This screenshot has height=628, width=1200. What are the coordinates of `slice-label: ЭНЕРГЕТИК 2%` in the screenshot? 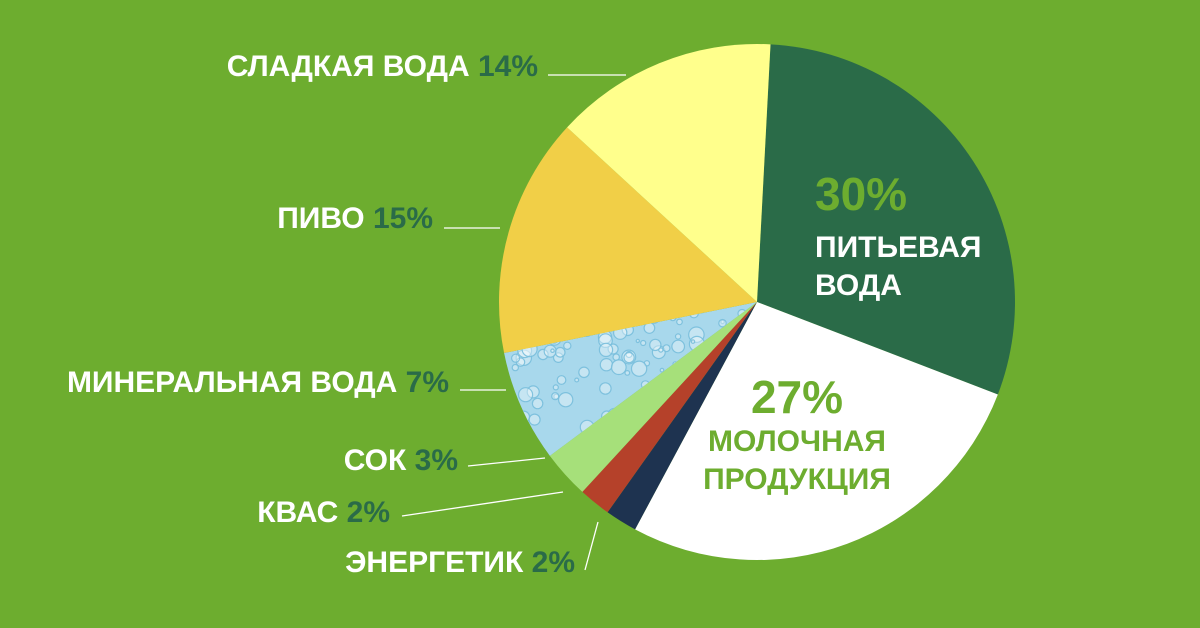 It's located at (460, 562).